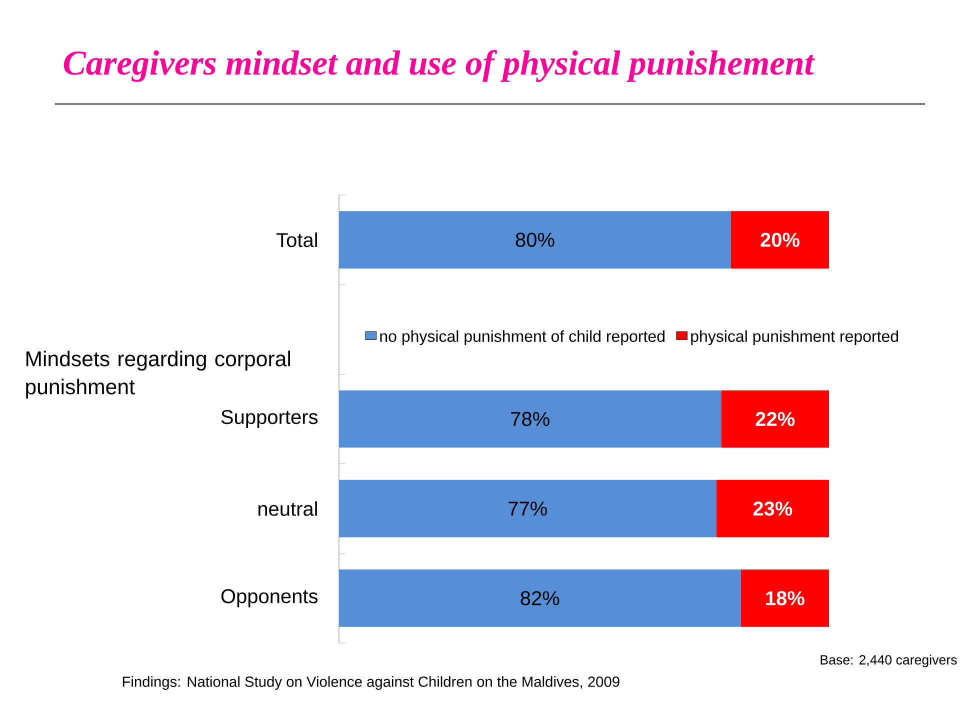  What do you see at coordinates (269, 419) in the screenshot?
I see `y-tick-label: Supporters` at bounding box center [269, 419].